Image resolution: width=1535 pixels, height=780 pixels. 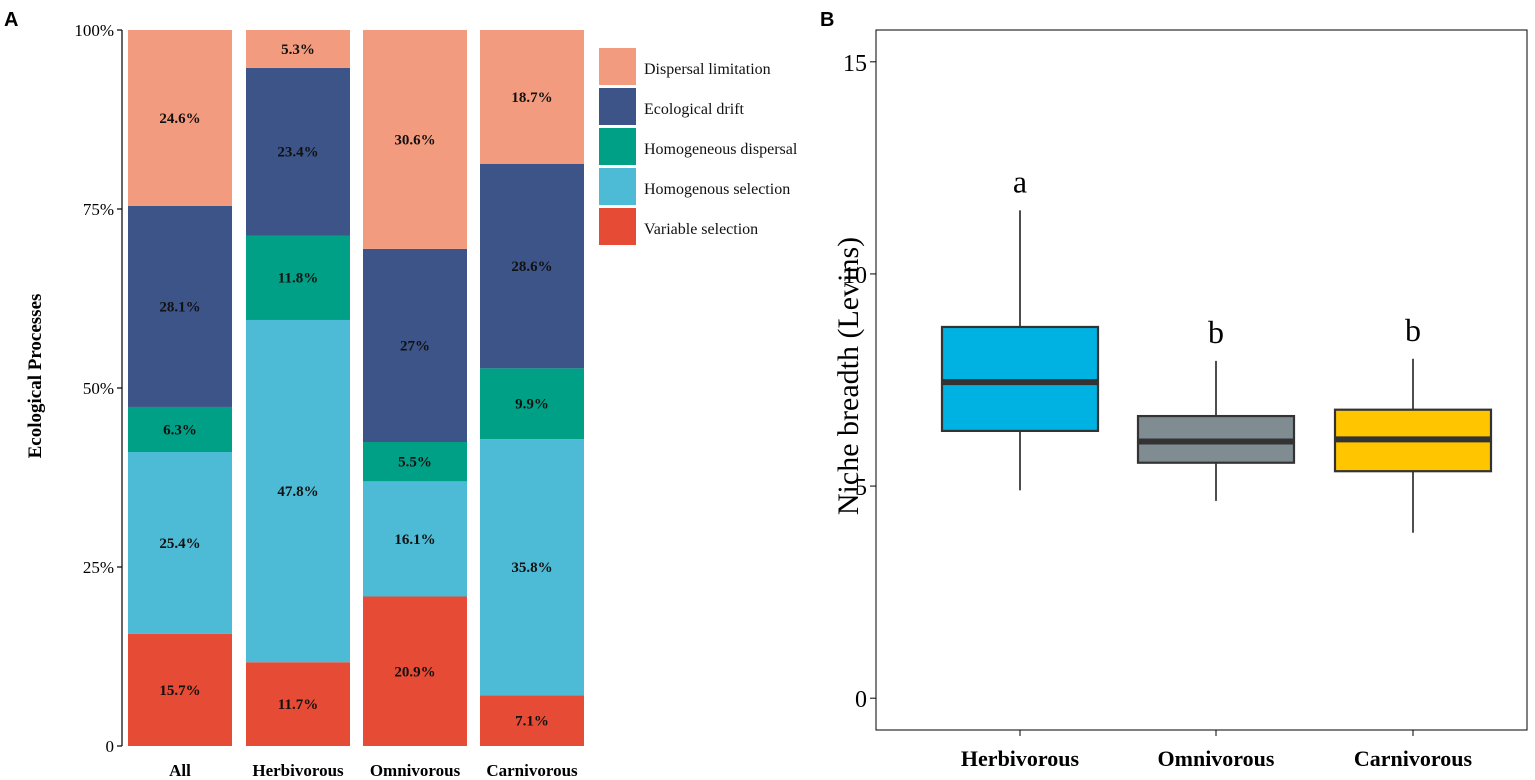 I want to click on legend-swatch-homogenous-selection, so click(x=617, y=186).